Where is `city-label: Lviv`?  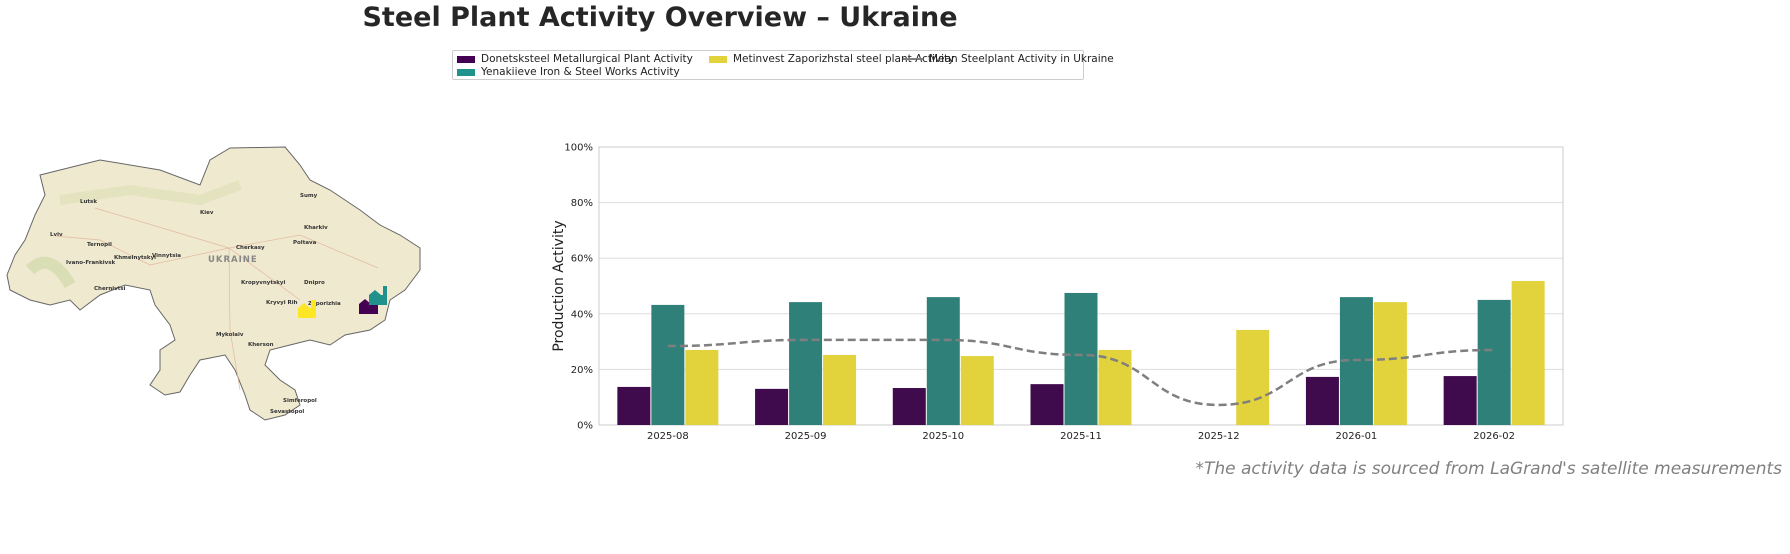
city-label: Lviv is located at coordinates (56, 235).